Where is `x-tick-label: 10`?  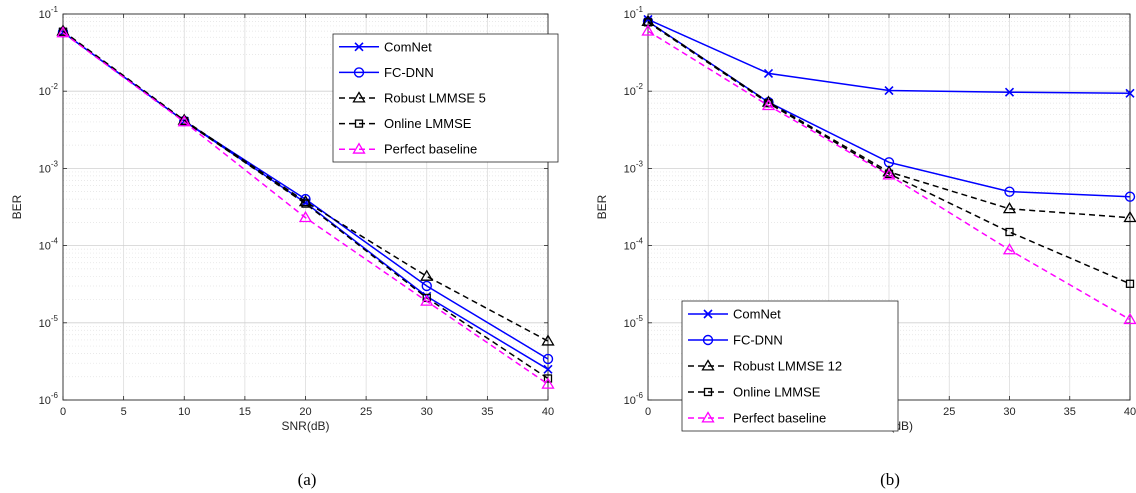
x-tick-label: 10 is located at coordinates (184, 412).